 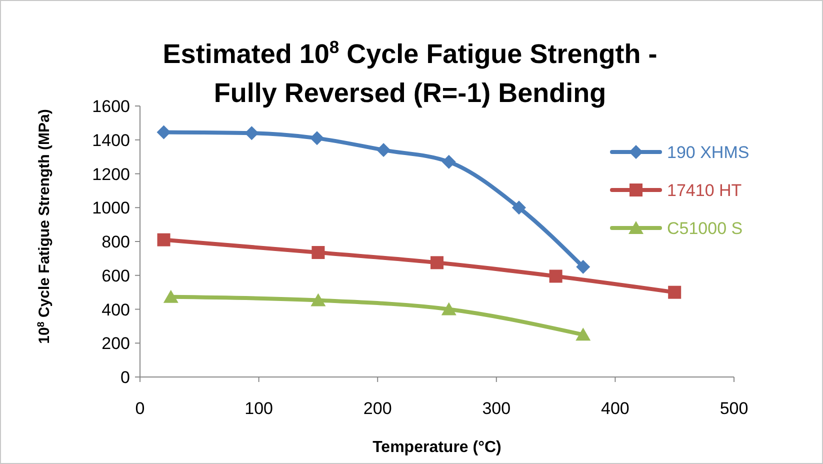 I want to click on y-tick-label: 800, so click(x=116, y=242).